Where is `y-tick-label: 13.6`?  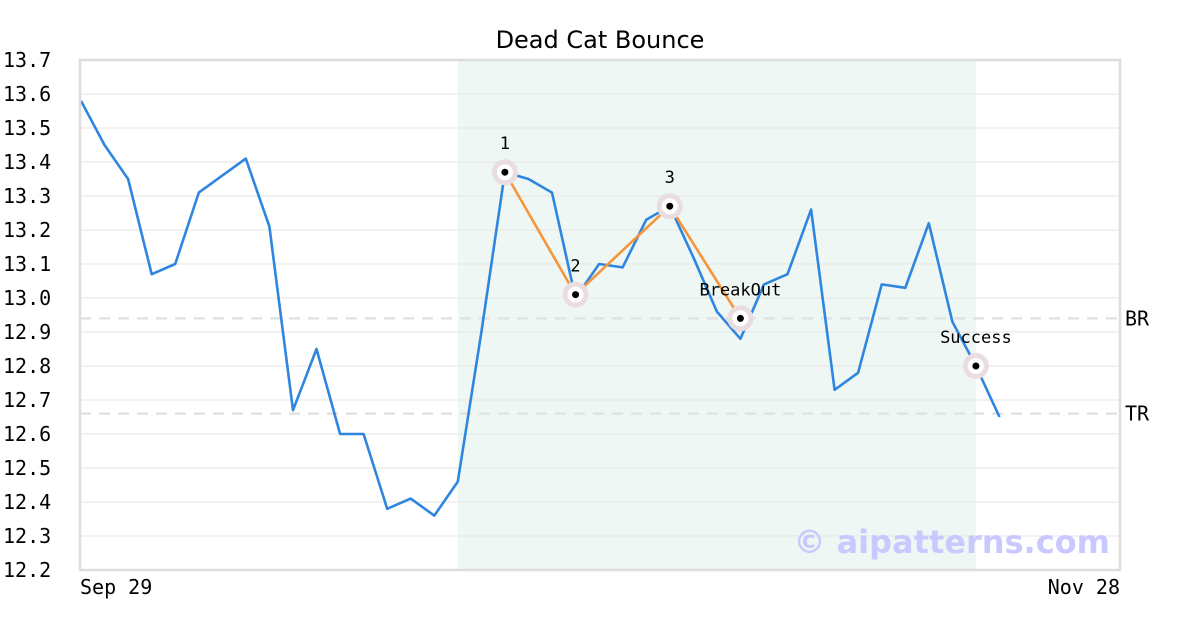 y-tick-label: 13.6 is located at coordinates (27, 94).